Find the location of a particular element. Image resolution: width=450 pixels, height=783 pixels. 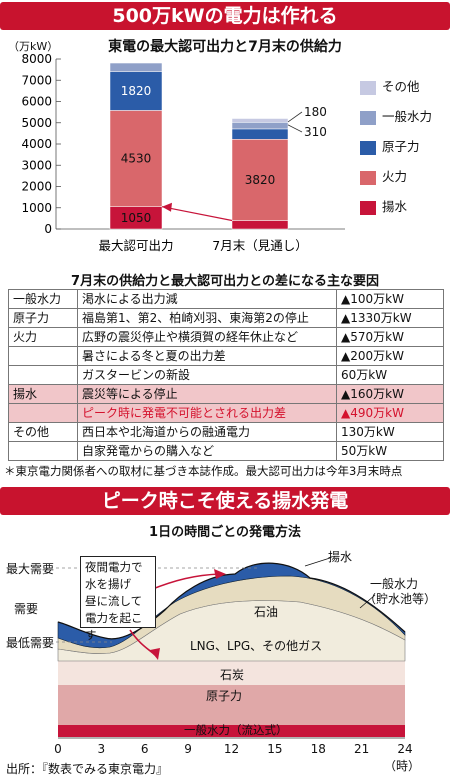

bar-data-label: 4530 is located at coordinates (136, 159).